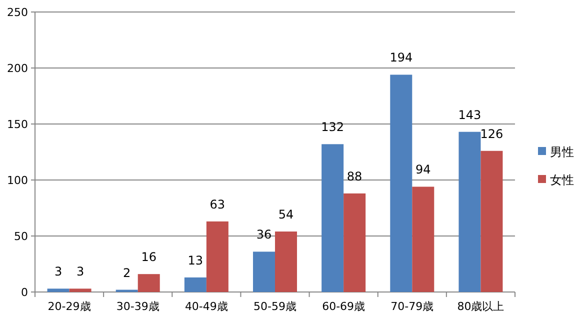 The width and height of the screenshot is (580, 326). Describe the element at coordinates (218, 204) in the screenshot. I see `data-label: 63` at that location.